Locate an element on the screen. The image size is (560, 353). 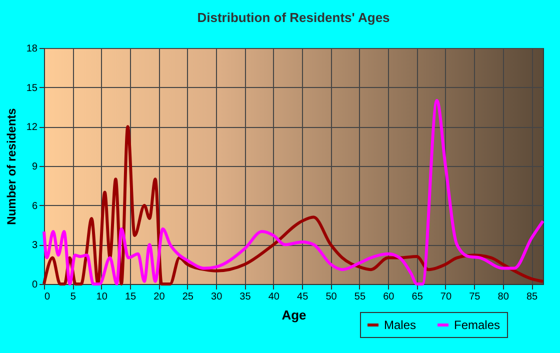
x-tick-label: 80 is located at coordinates (504, 297).